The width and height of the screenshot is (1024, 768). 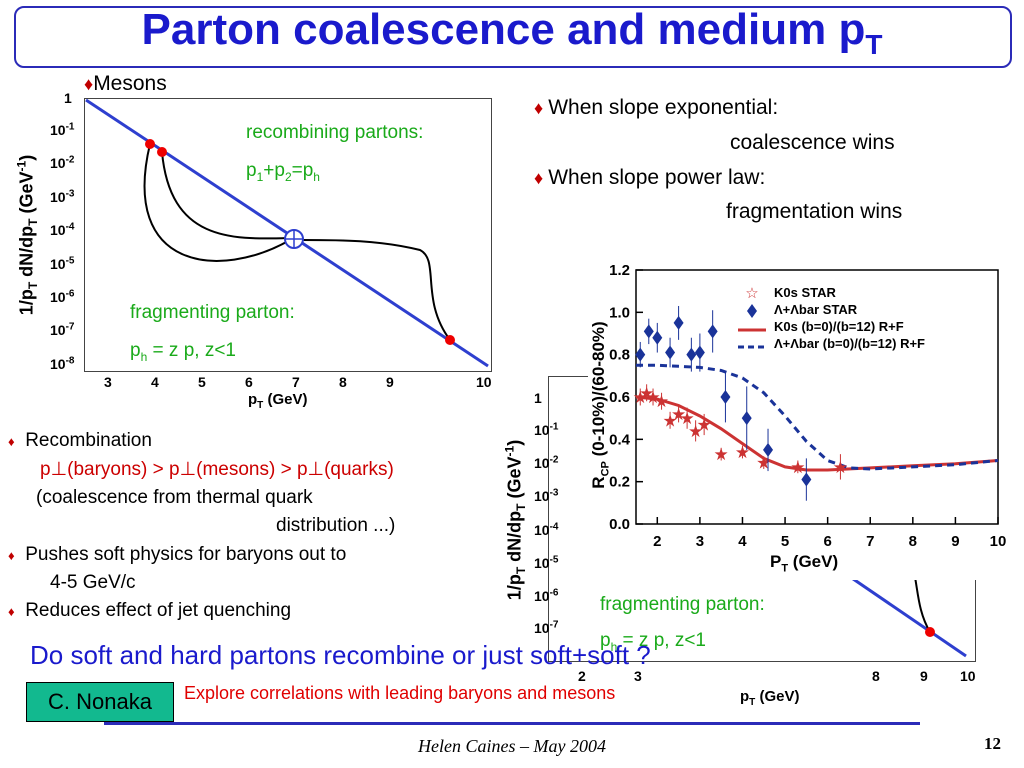 I want to click on fragmenting-label: fragmenting parton:, so click(x=212, y=312).